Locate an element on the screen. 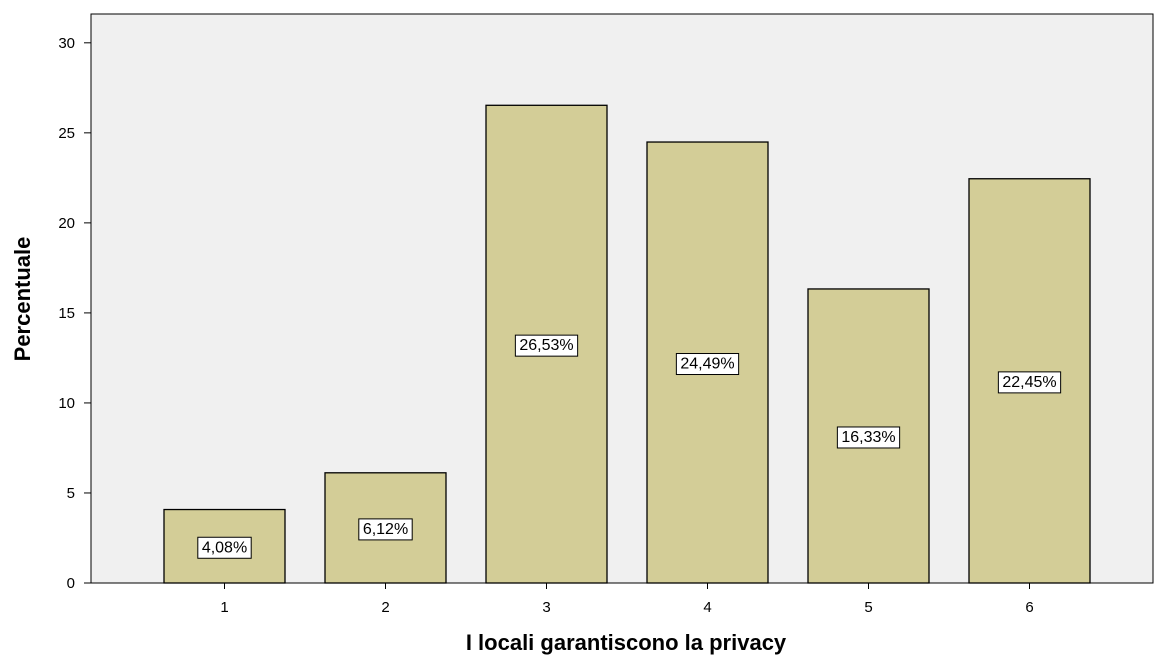 The height and width of the screenshot is (657, 1154). x-tick-label: 2 is located at coordinates (385, 607).